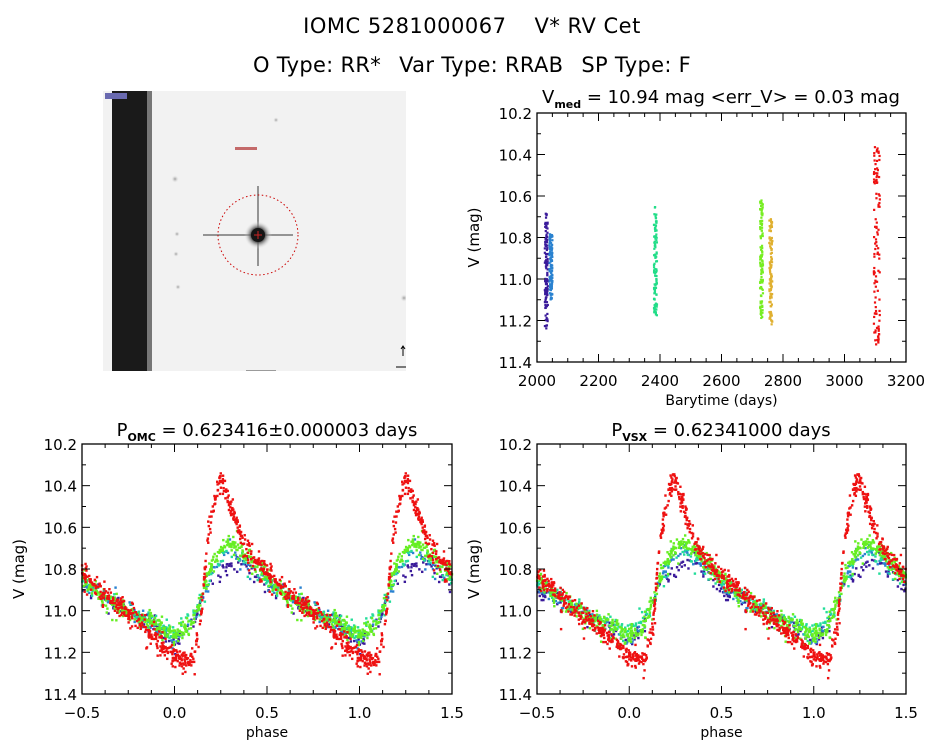 The image size is (944, 747). What do you see at coordinates (261, 370) in the screenshot?
I see `scale-label` at bounding box center [261, 370].